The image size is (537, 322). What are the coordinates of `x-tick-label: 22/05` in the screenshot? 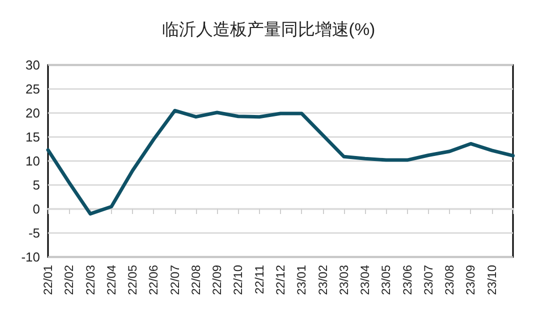 It's located at (133, 280).